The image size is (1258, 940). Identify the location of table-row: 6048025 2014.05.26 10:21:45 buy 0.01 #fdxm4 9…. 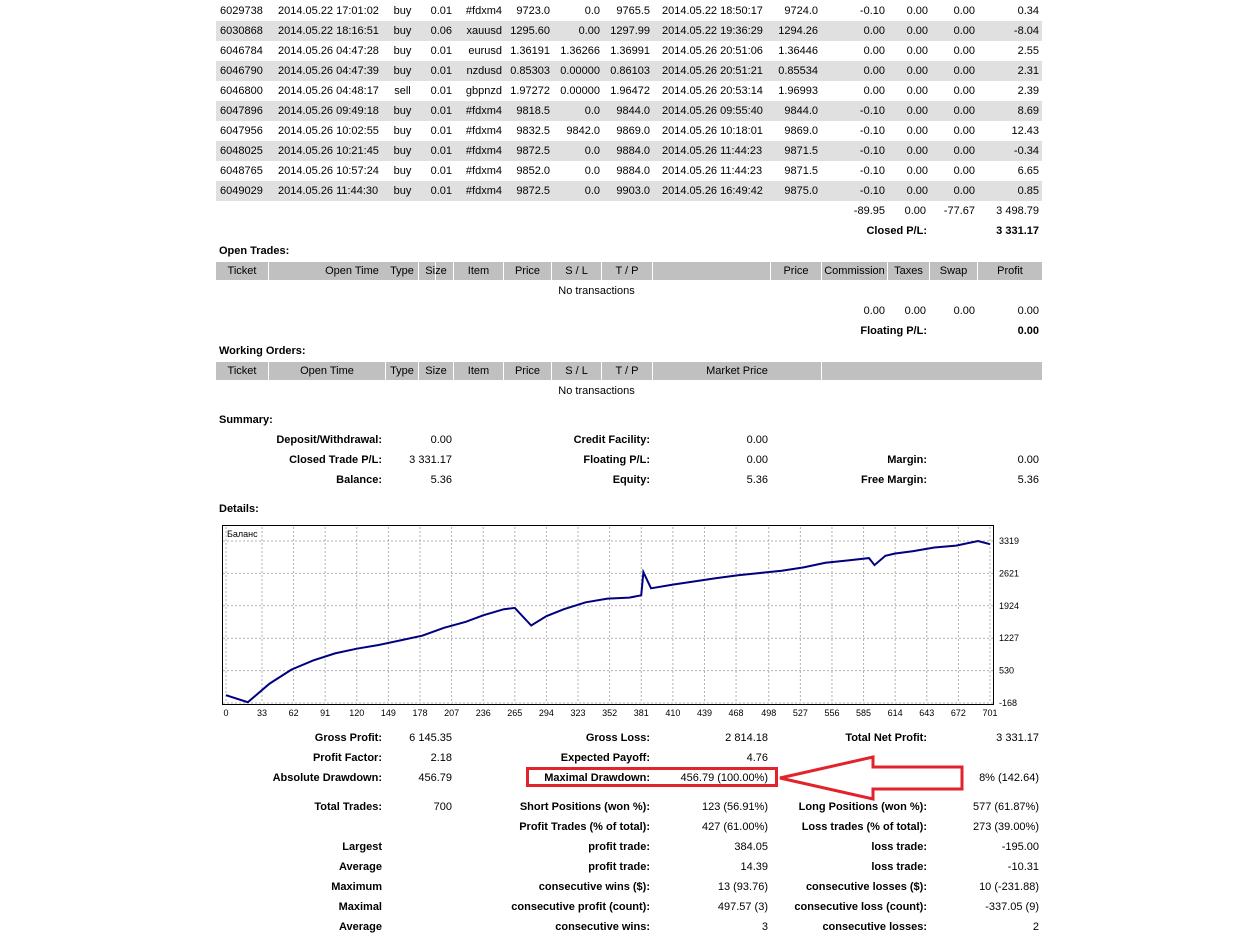
(629, 151).